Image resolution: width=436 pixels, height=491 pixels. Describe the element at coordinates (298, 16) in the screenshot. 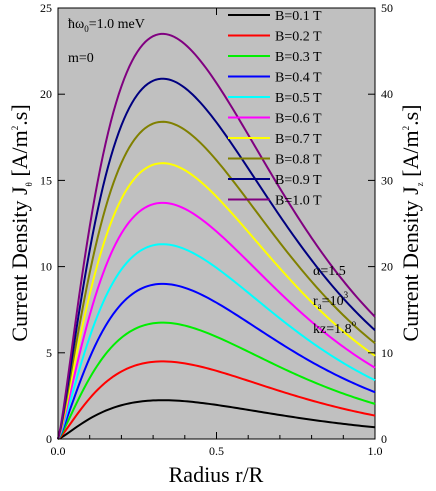

I see `legend-label: B=0.1 T` at that location.